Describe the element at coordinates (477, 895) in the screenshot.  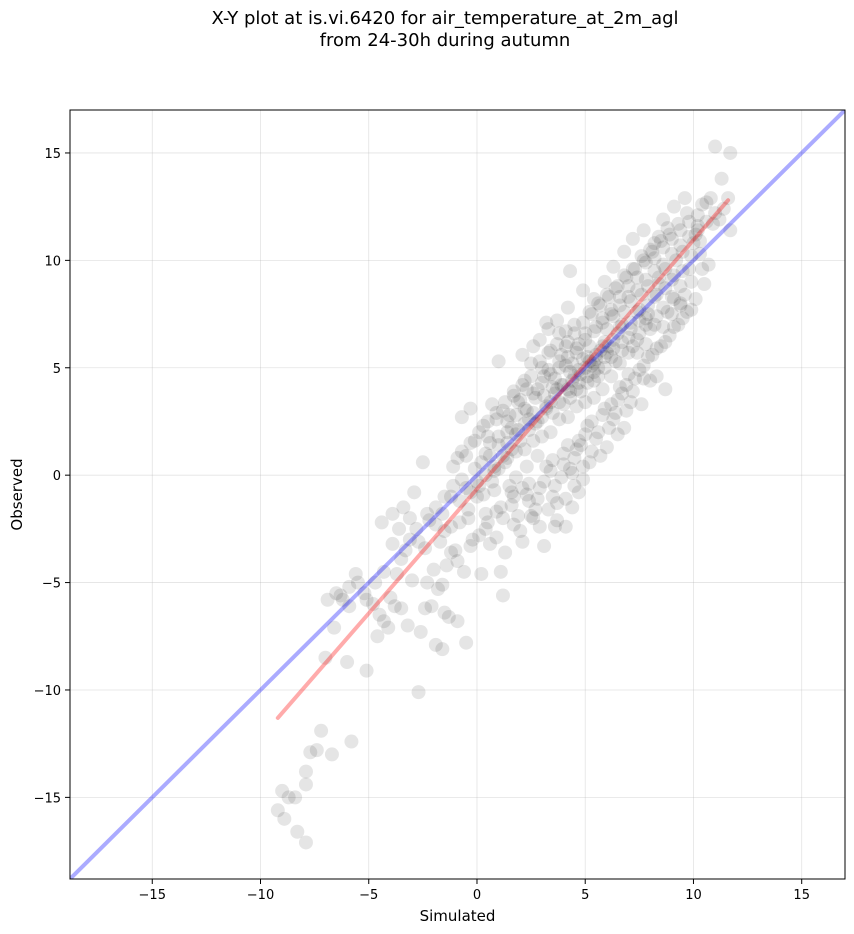
I see `x-tick-label: 0` at that location.